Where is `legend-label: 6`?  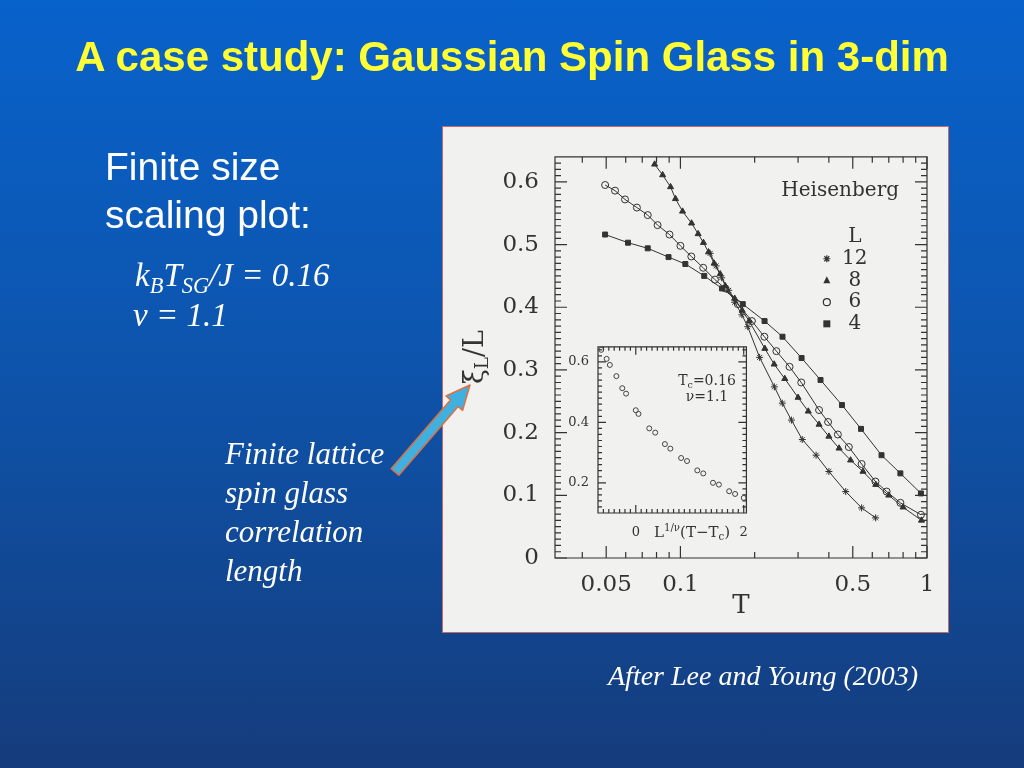
legend-label: 6 is located at coordinates (855, 300).